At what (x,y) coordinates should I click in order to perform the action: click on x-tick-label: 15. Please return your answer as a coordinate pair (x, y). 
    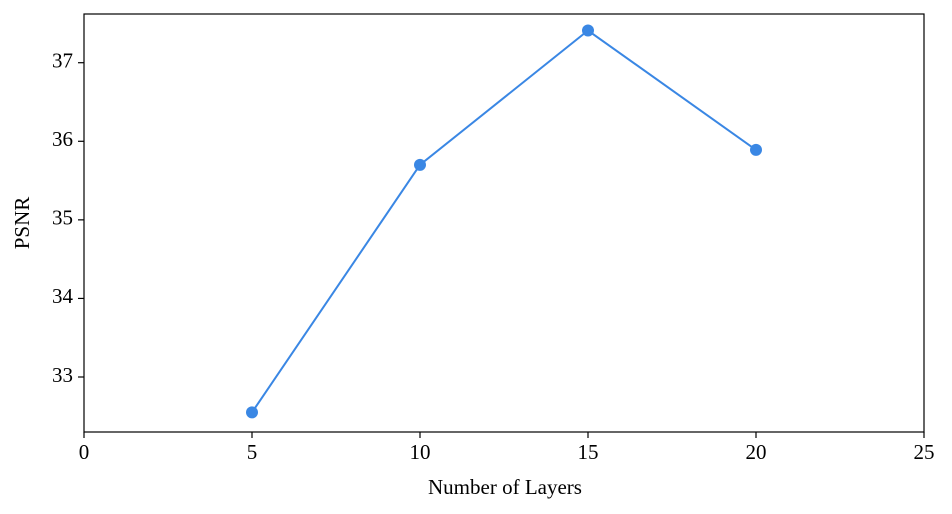
    Looking at the image, I should click on (588, 452).